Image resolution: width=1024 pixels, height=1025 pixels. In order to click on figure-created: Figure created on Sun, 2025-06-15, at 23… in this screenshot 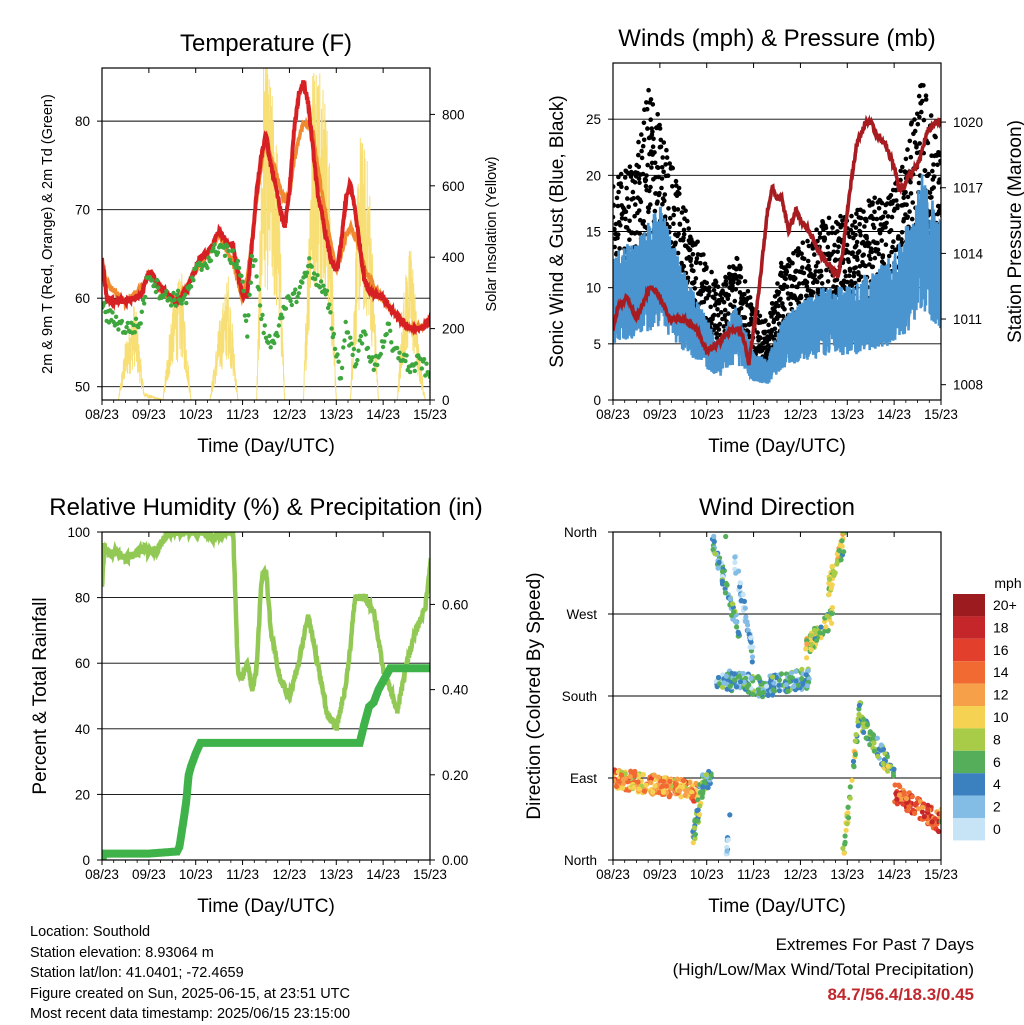, I will do `click(190, 993)`.